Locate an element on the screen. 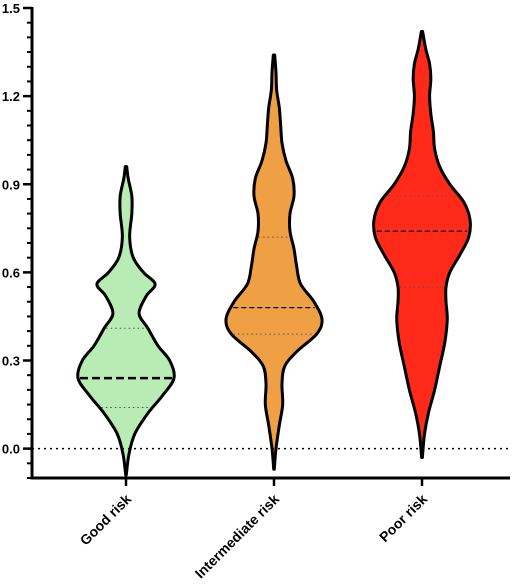 Image resolution: width=520 pixels, height=588 pixels. violin-intermediate-risk is located at coordinates (274, 262).